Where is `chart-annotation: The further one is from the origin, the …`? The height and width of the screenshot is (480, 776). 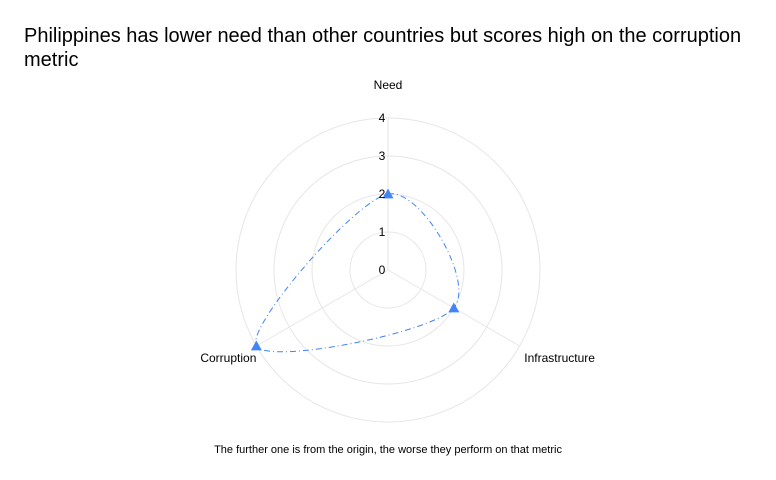 chart-annotation: The further one is from the origin, the … is located at coordinates (388, 450).